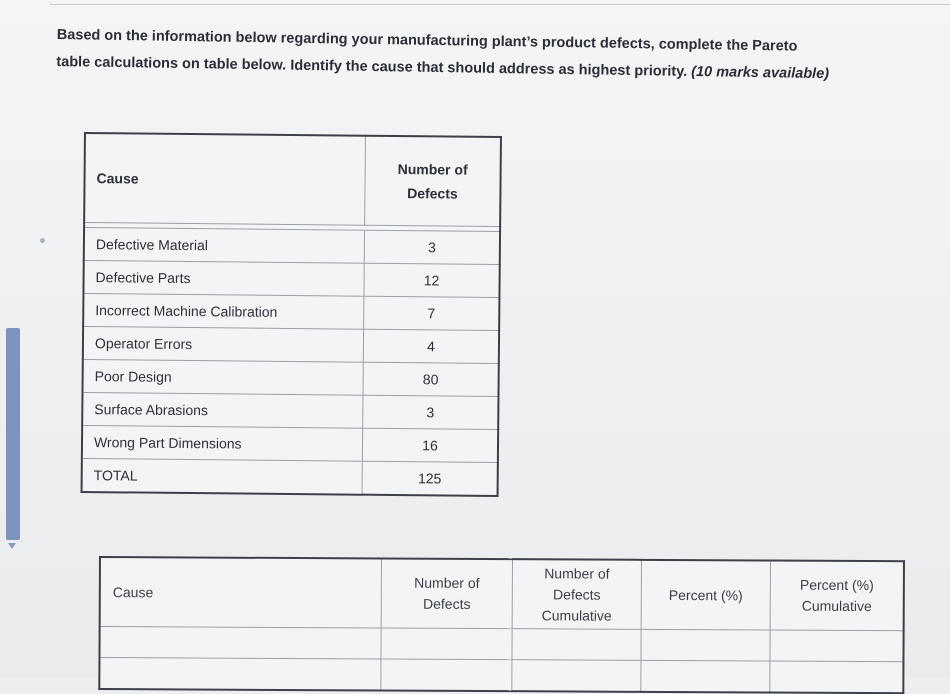 The height and width of the screenshot is (694, 950). Describe the element at coordinates (447, 582) in the screenshot. I see `pareto-header-number-line-1: Number of` at that location.